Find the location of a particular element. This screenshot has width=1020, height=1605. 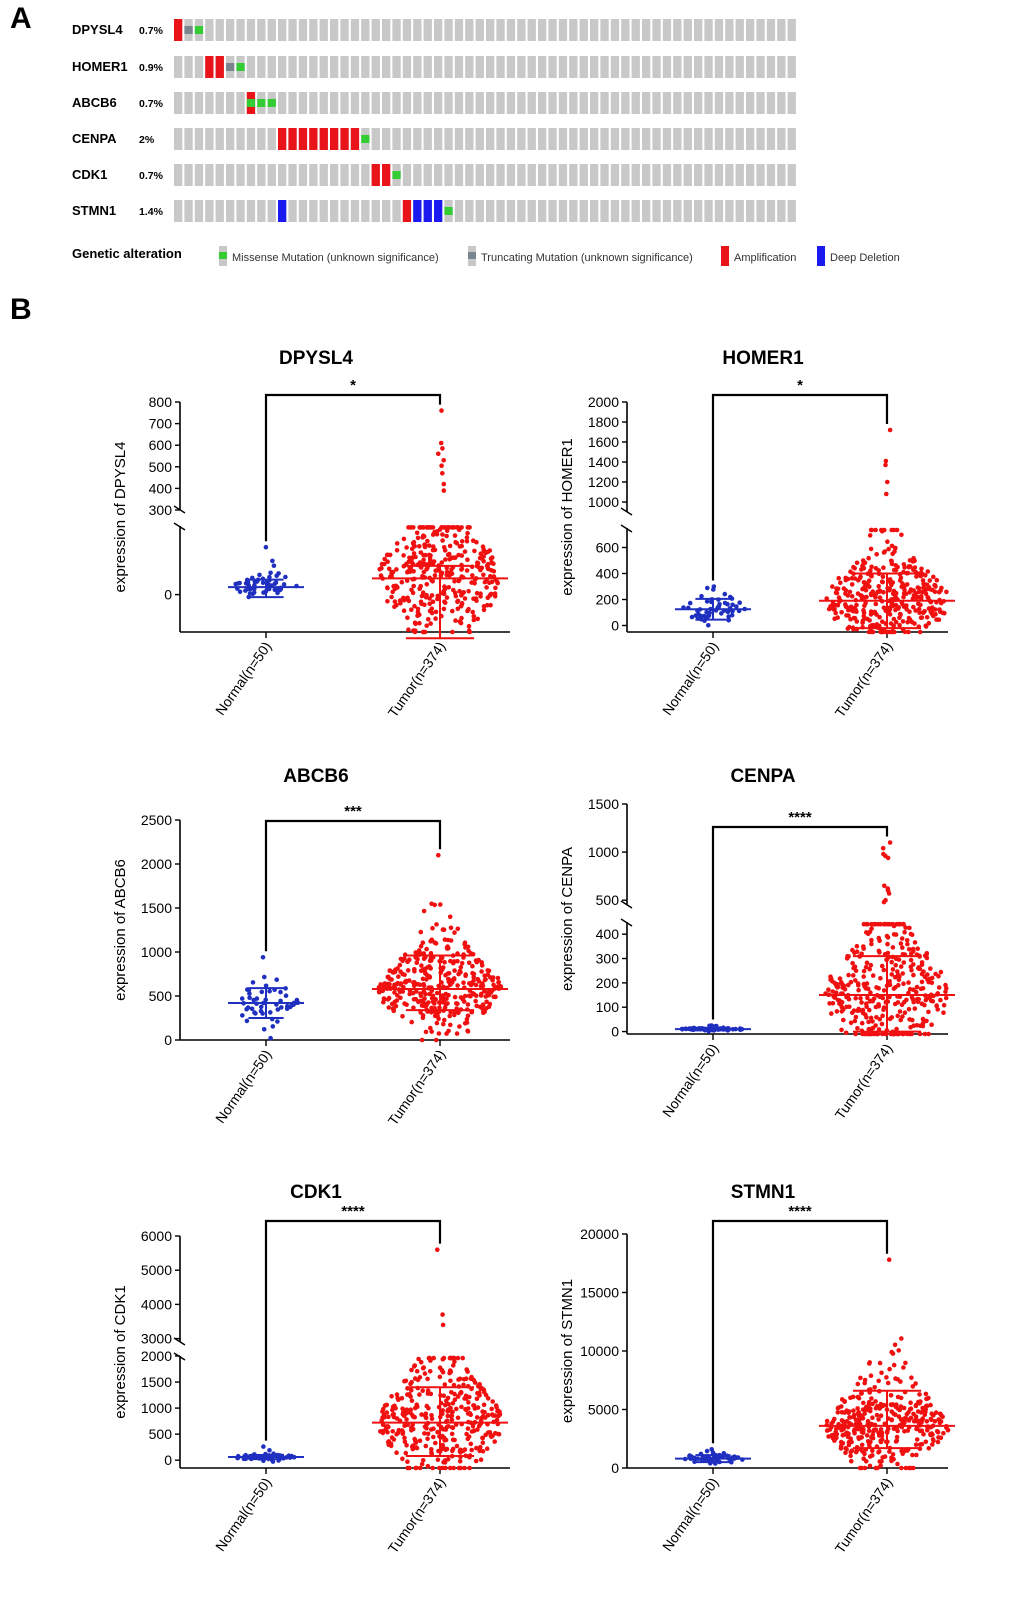

alteration-amplification is located at coordinates (323, 139).